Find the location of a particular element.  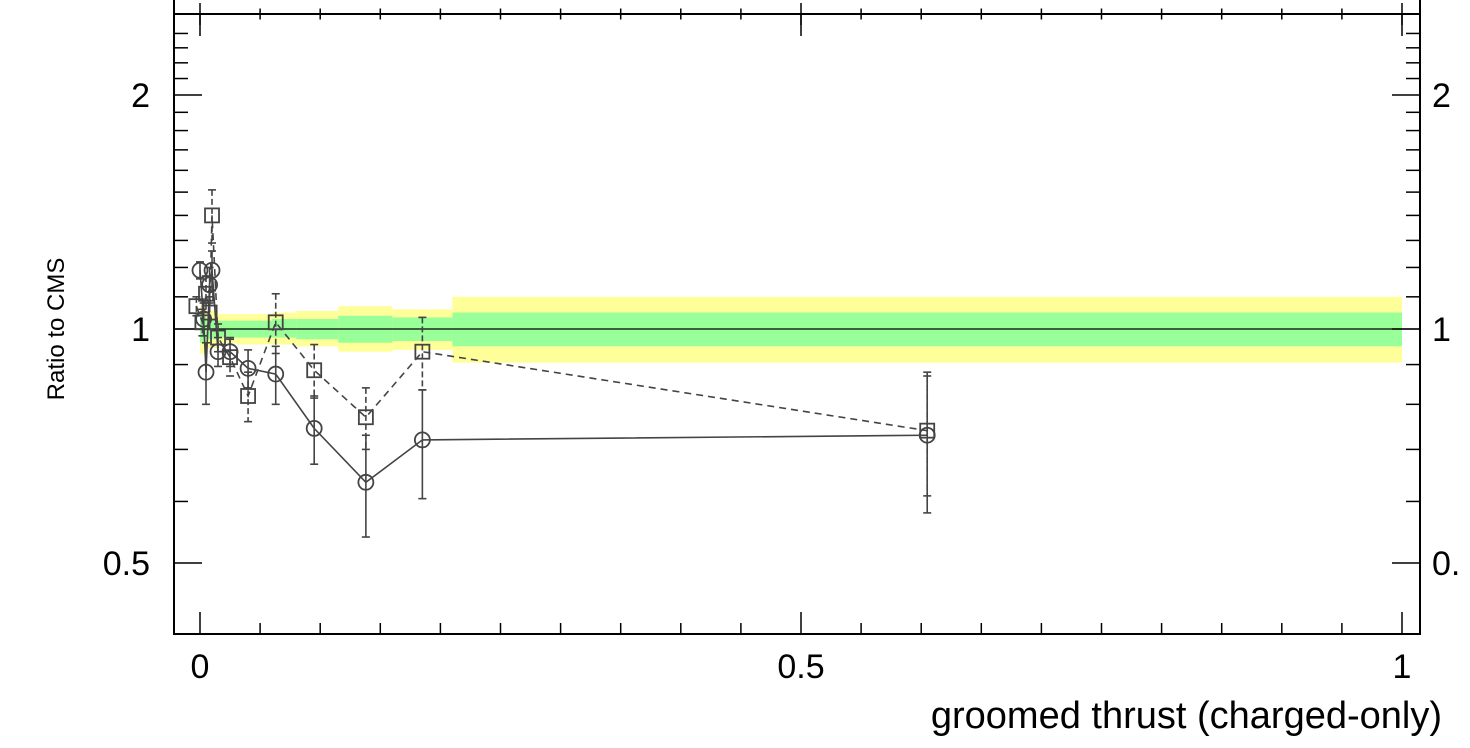

y-tick-label-2: 2 is located at coordinates (140, 96).